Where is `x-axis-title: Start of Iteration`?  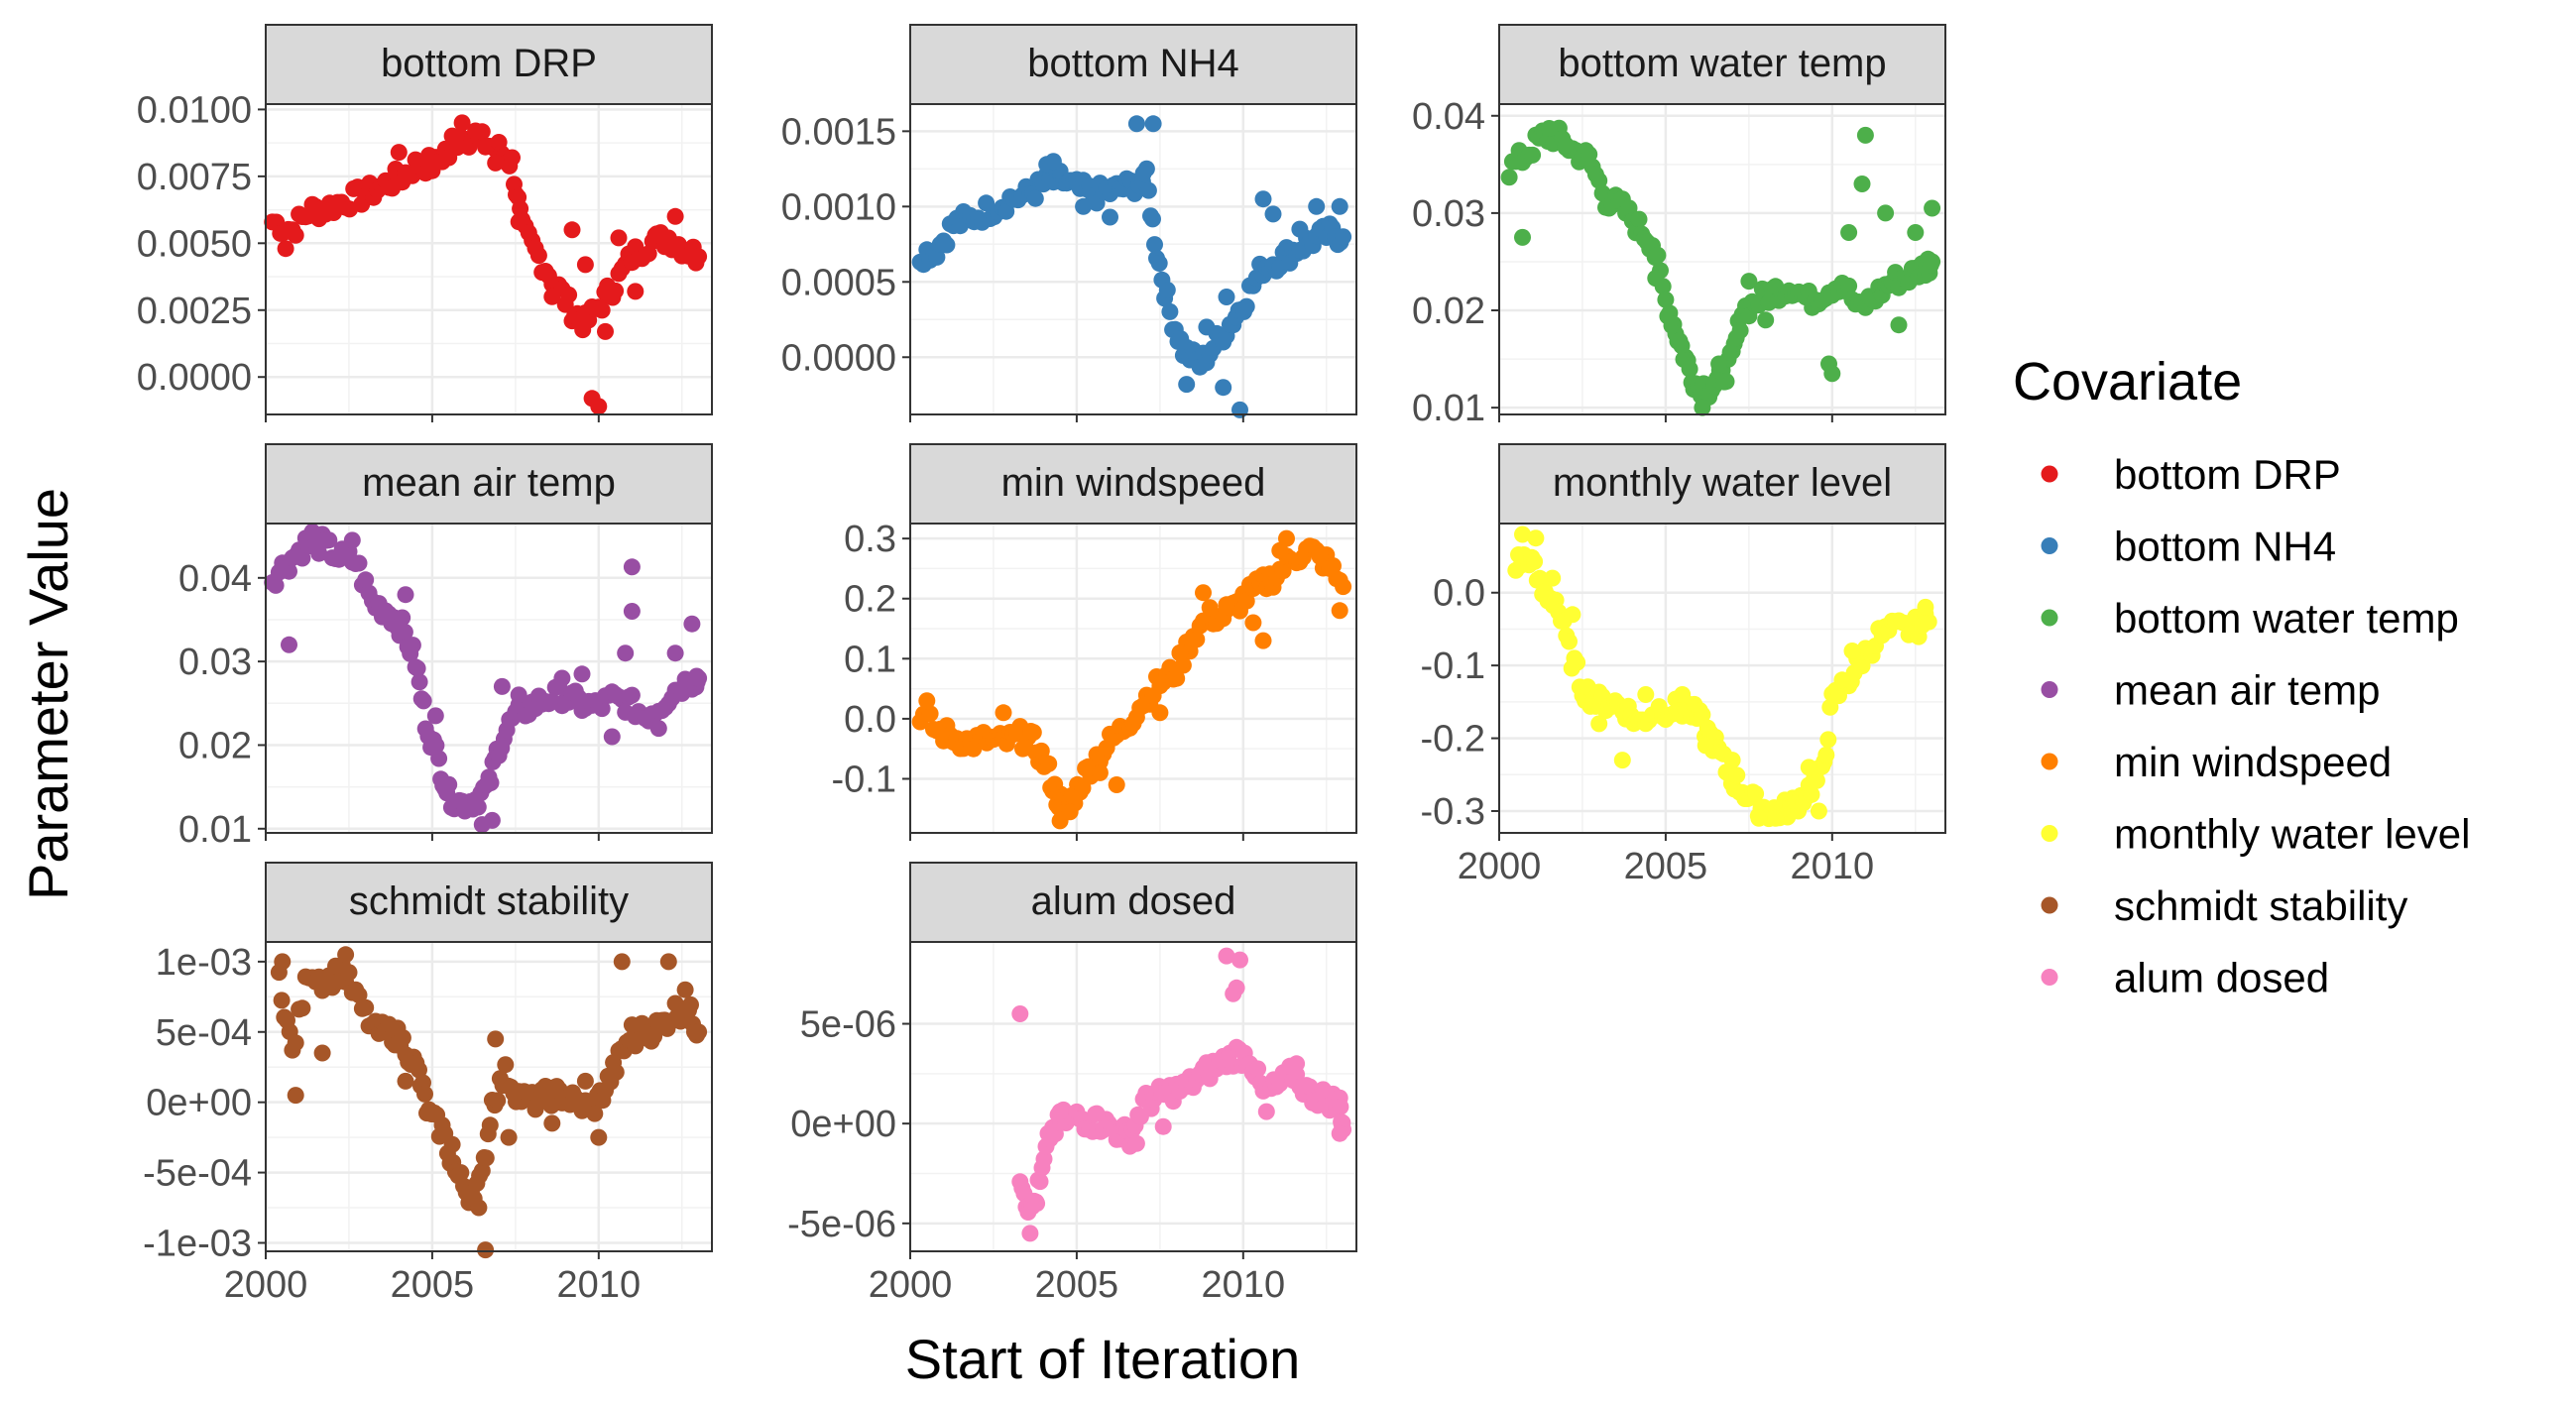 x-axis-title: Start of Iteration is located at coordinates (1102, 1359).